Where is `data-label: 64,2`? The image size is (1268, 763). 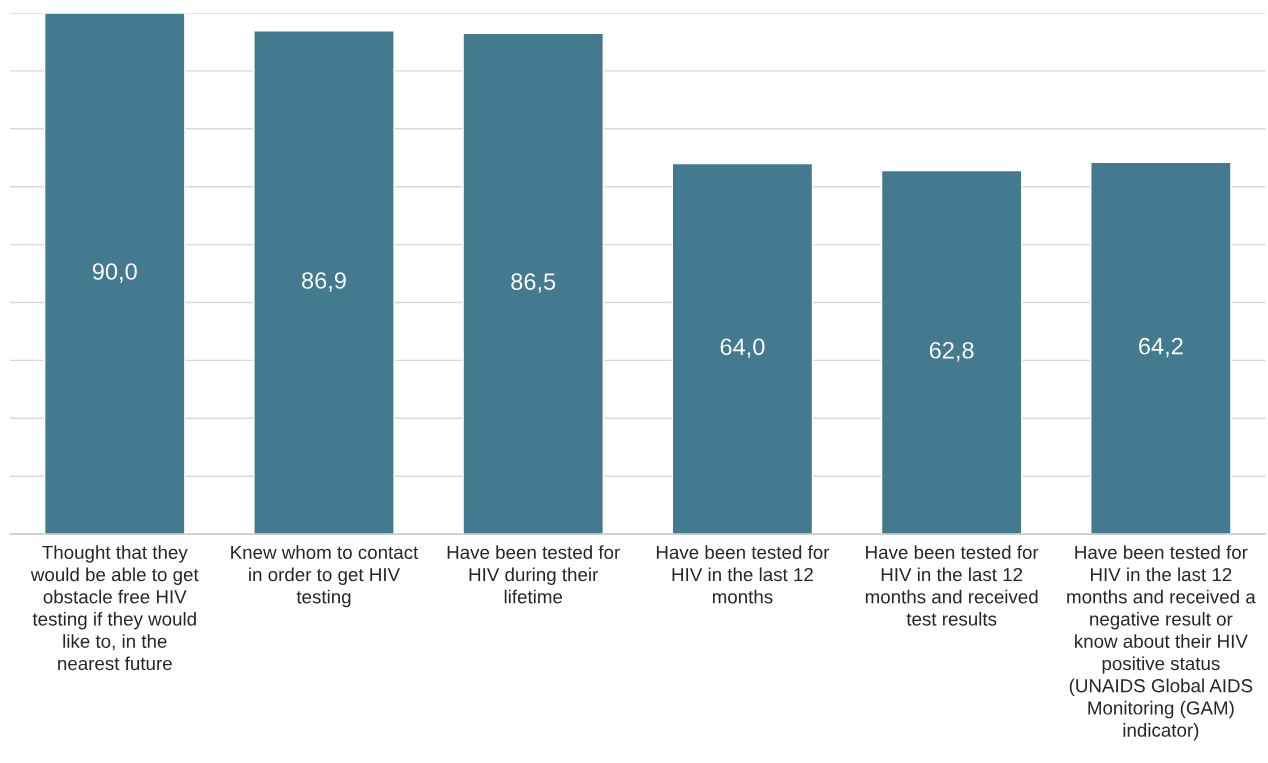
data-label: 64,2 is located at coordinates (1161, 347).